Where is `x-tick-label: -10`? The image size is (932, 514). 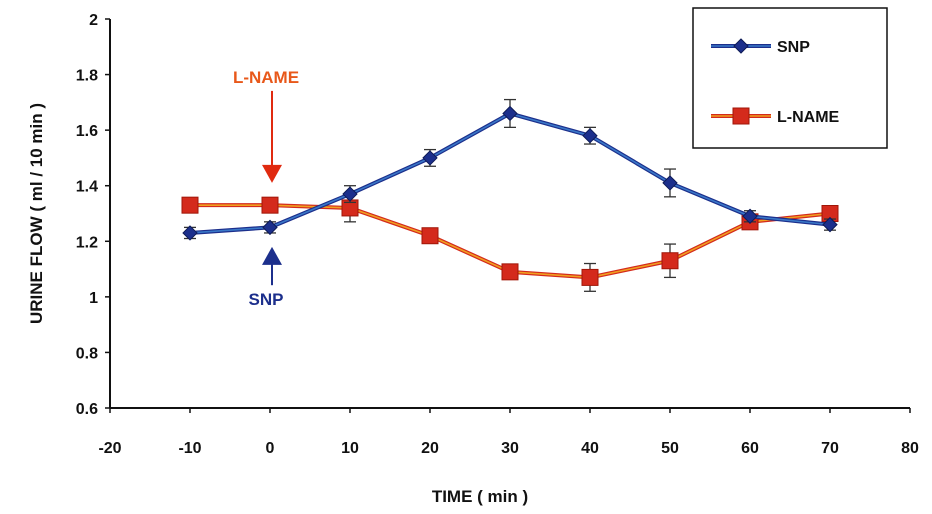 x-tick-label: -10 is located at coordinates (189, 448).